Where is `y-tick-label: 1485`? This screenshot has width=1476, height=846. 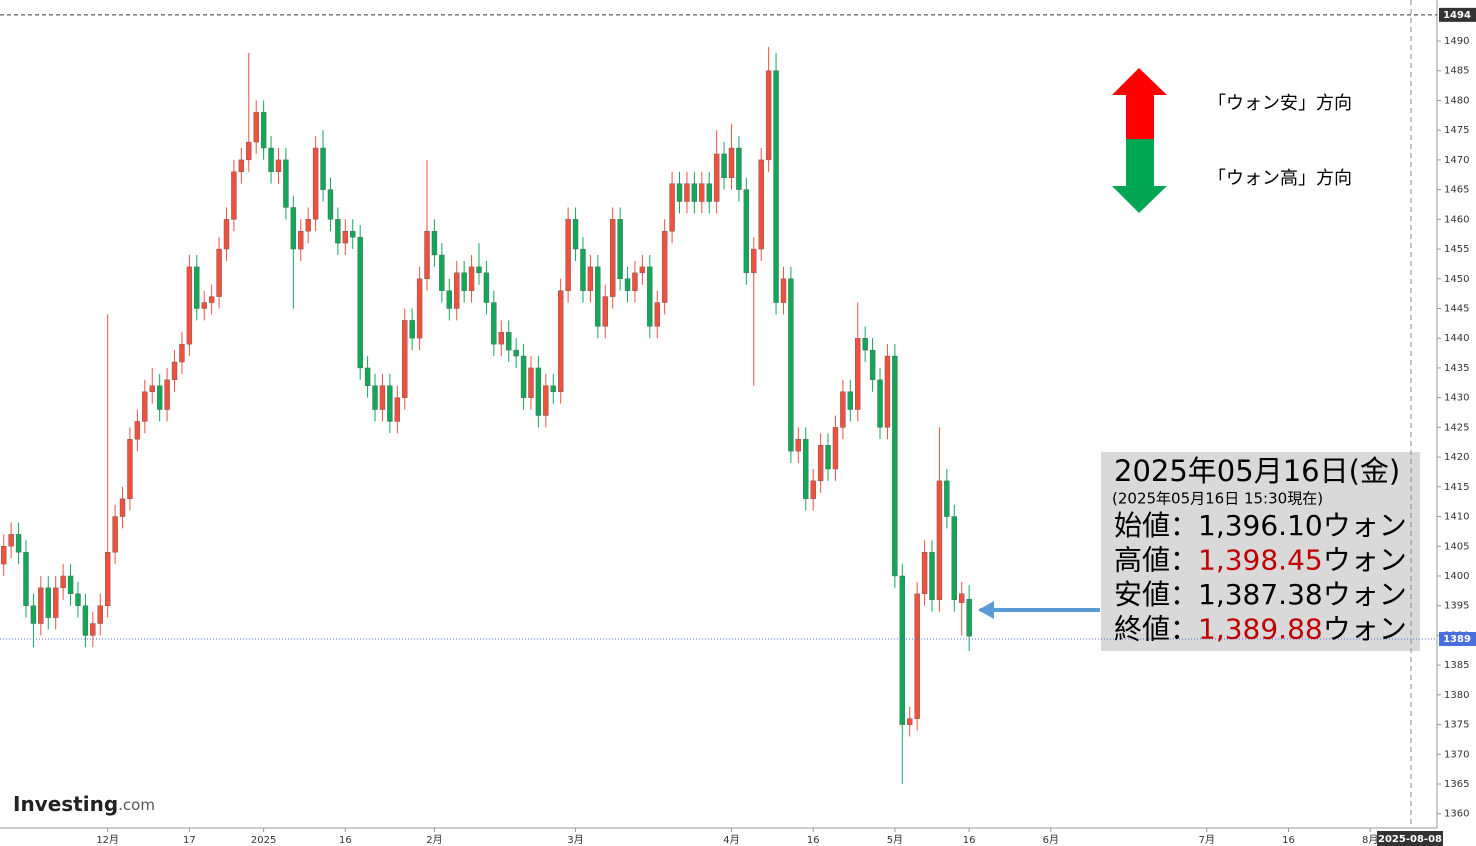 y-tick-label: 1485 is located at coordinates (1456, 71).